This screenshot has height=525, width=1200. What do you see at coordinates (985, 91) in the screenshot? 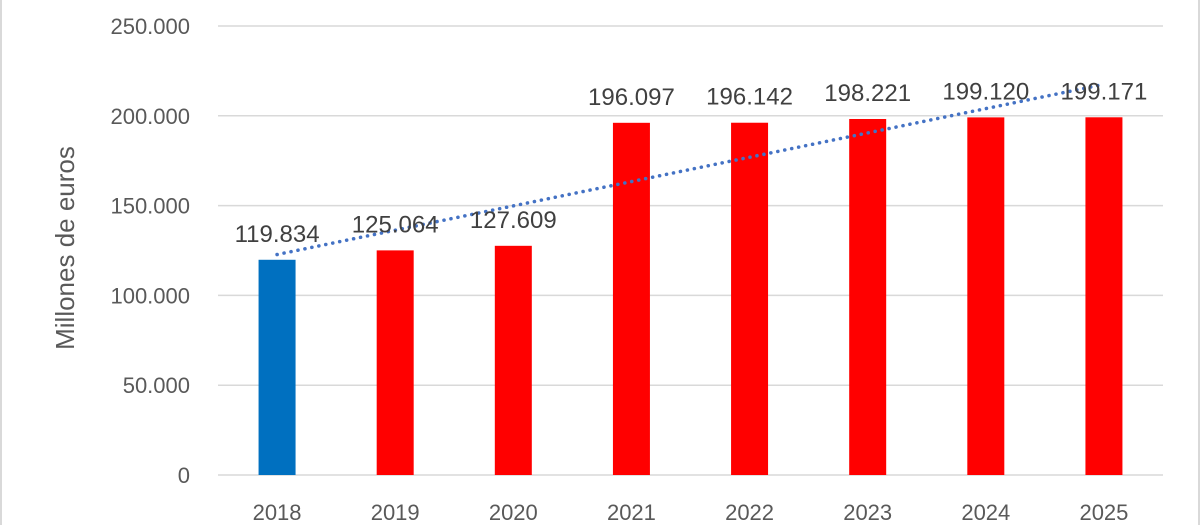
I see `data-label: 199.120` at bounding box center [985, 91].